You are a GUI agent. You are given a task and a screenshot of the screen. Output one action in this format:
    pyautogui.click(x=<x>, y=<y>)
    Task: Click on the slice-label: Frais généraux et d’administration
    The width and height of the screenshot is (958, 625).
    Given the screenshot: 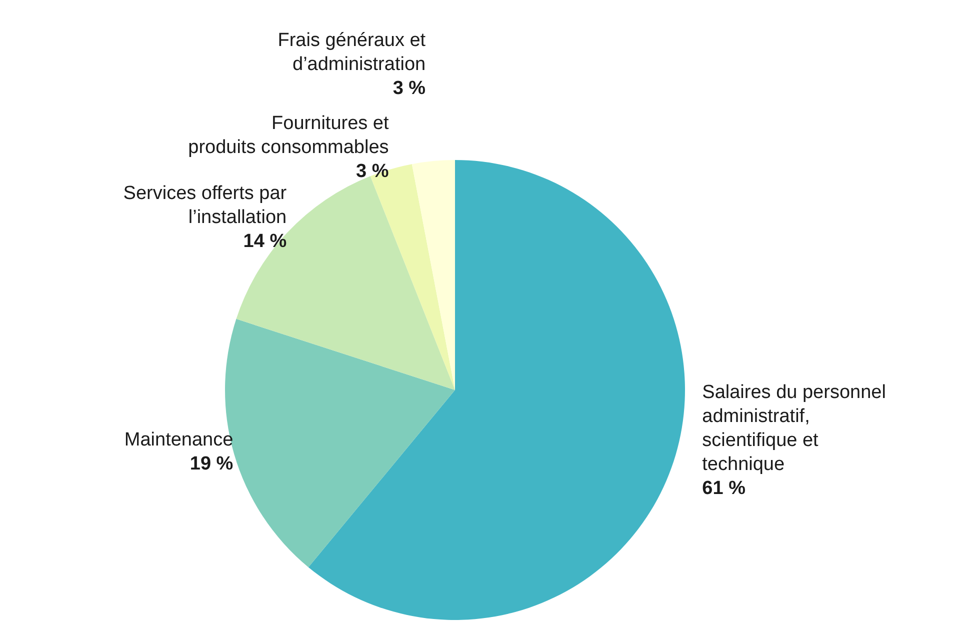 What is the action you would take?
    pyautogui.click(x=352, y=52)
    